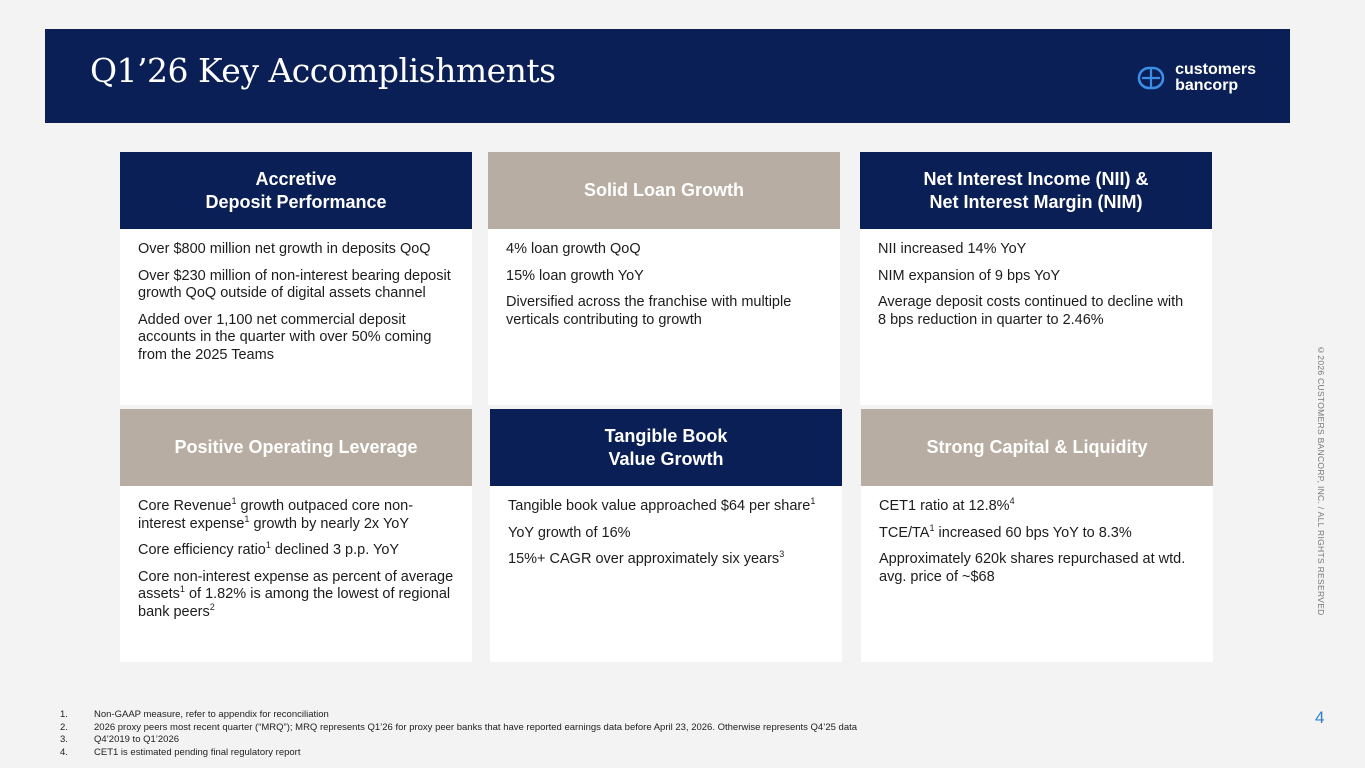  What do you see at coordinates (185, 506) in the screenshot?
I see `bullet-text: Core Revenue` at bounding box center [185, 506].